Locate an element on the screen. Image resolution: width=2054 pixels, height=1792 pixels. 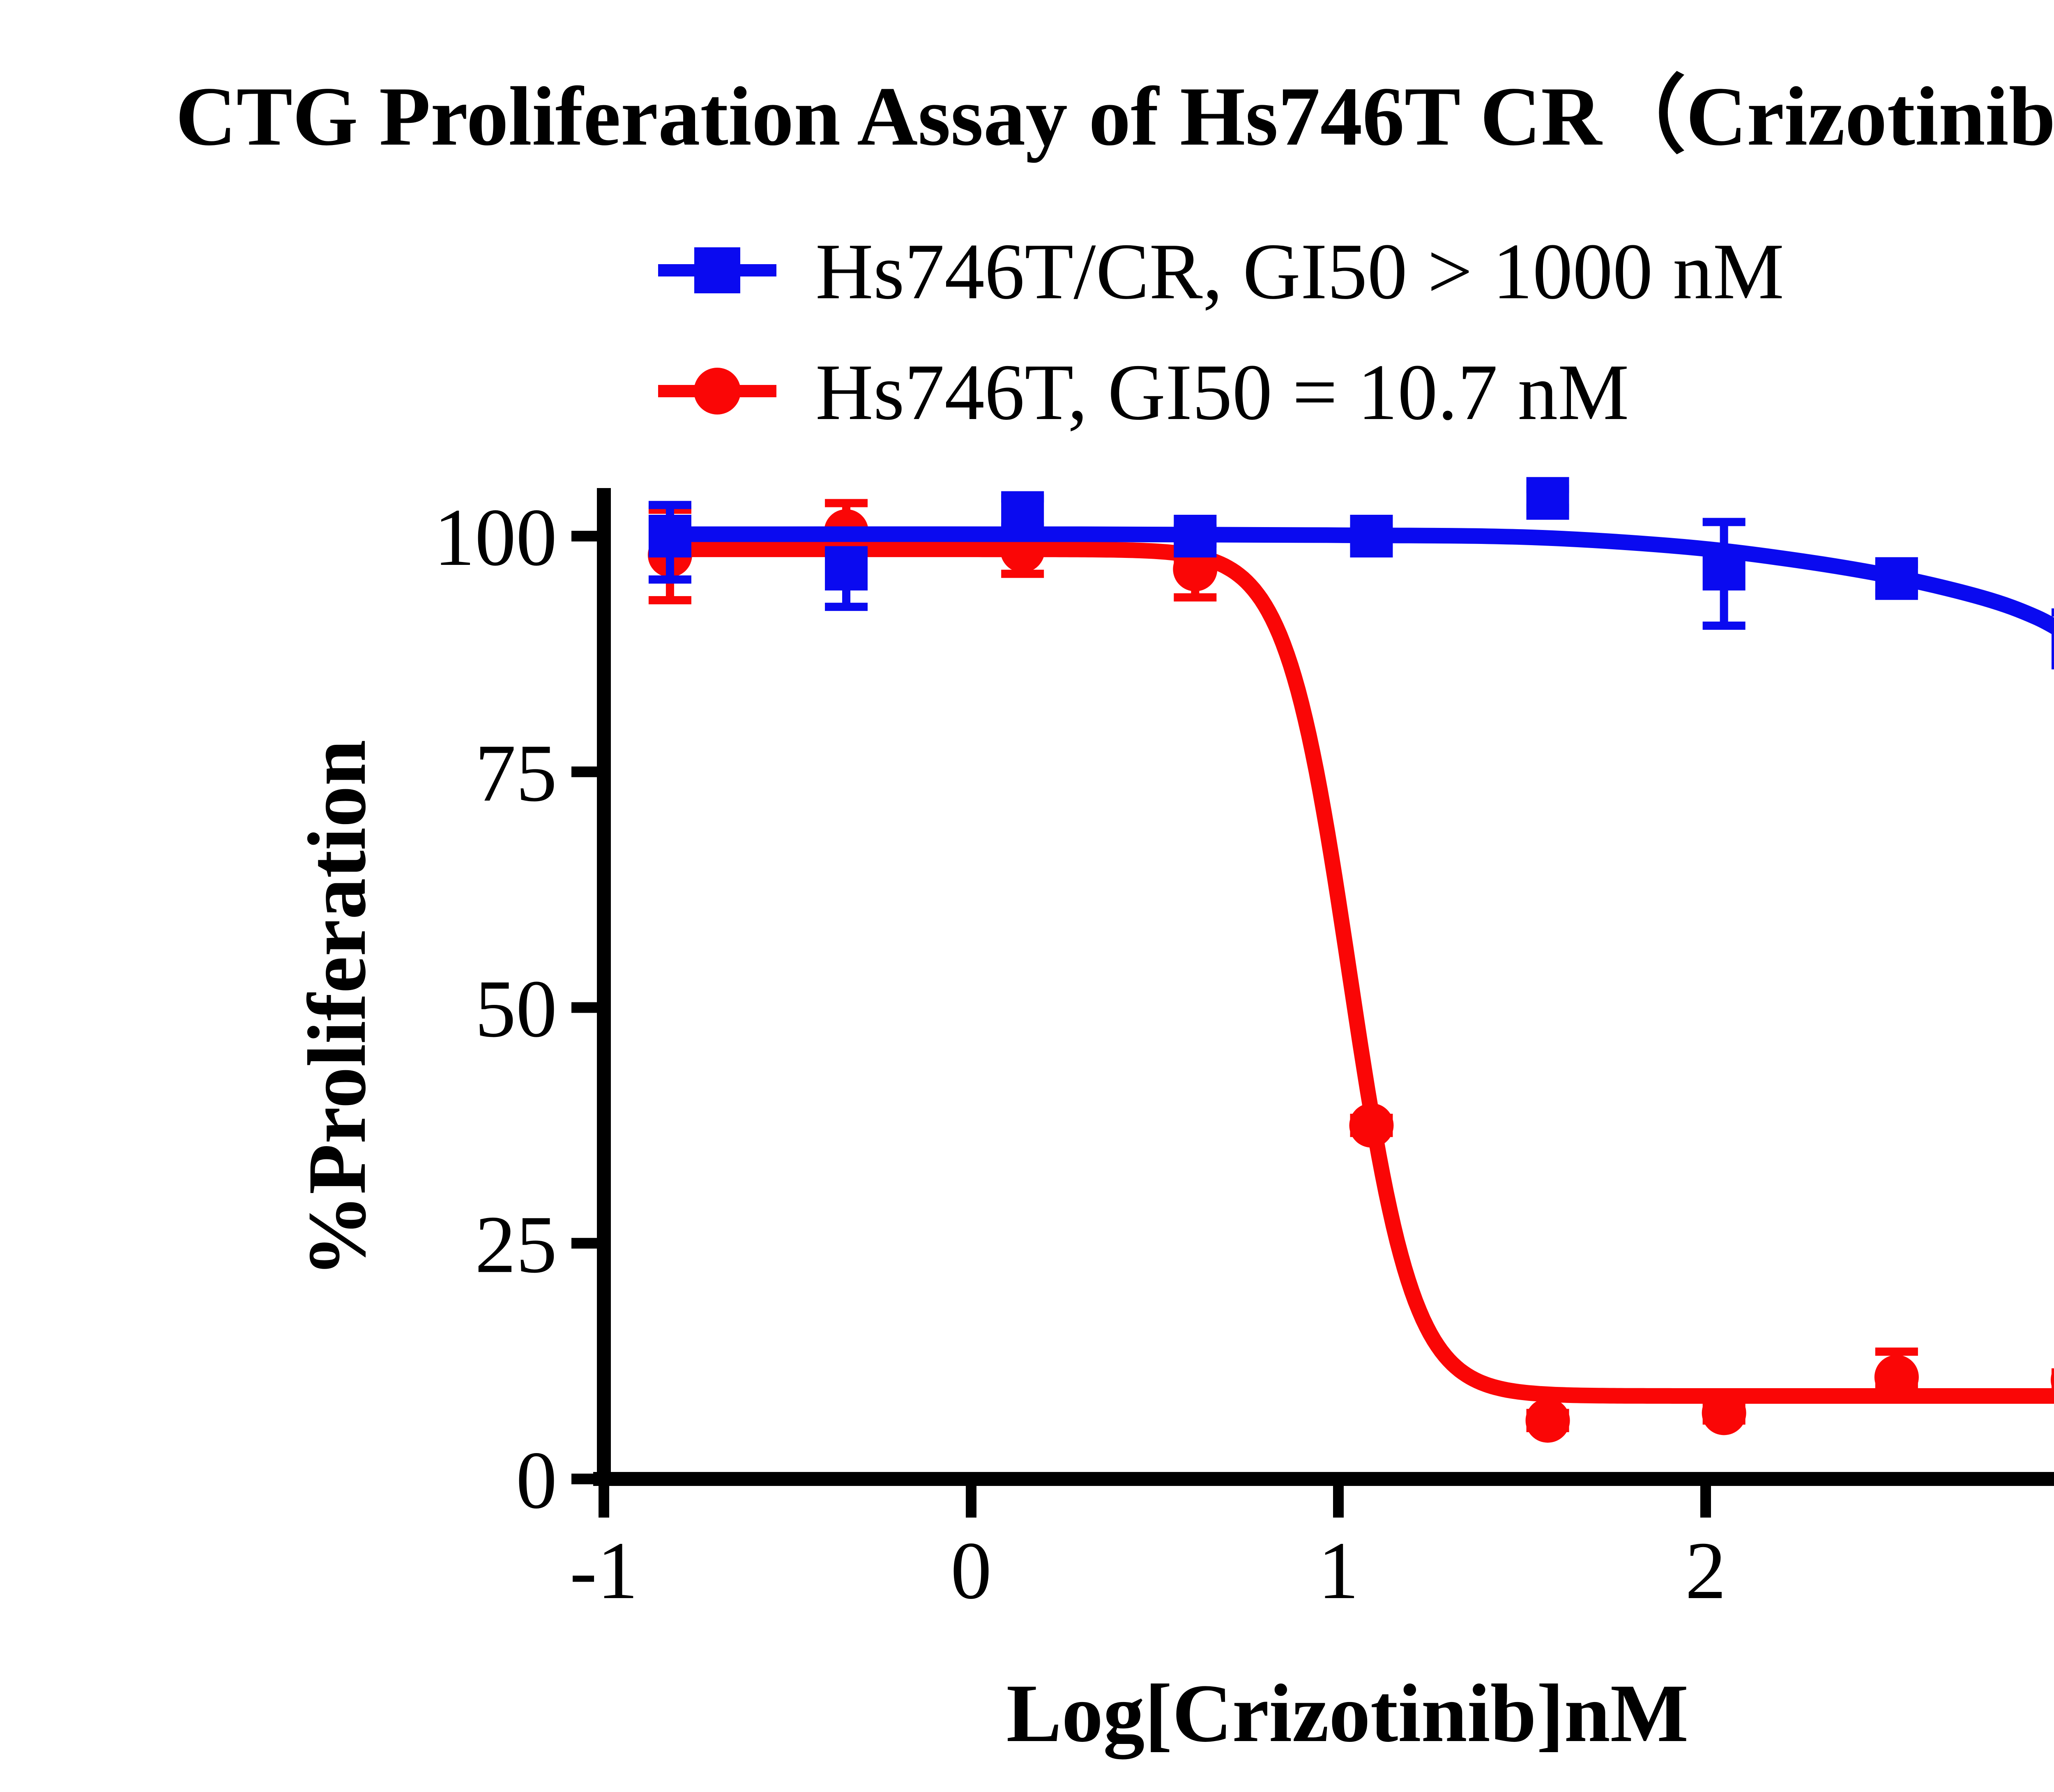
y-tick-label: 0 is located at coordinates (536, 1480).